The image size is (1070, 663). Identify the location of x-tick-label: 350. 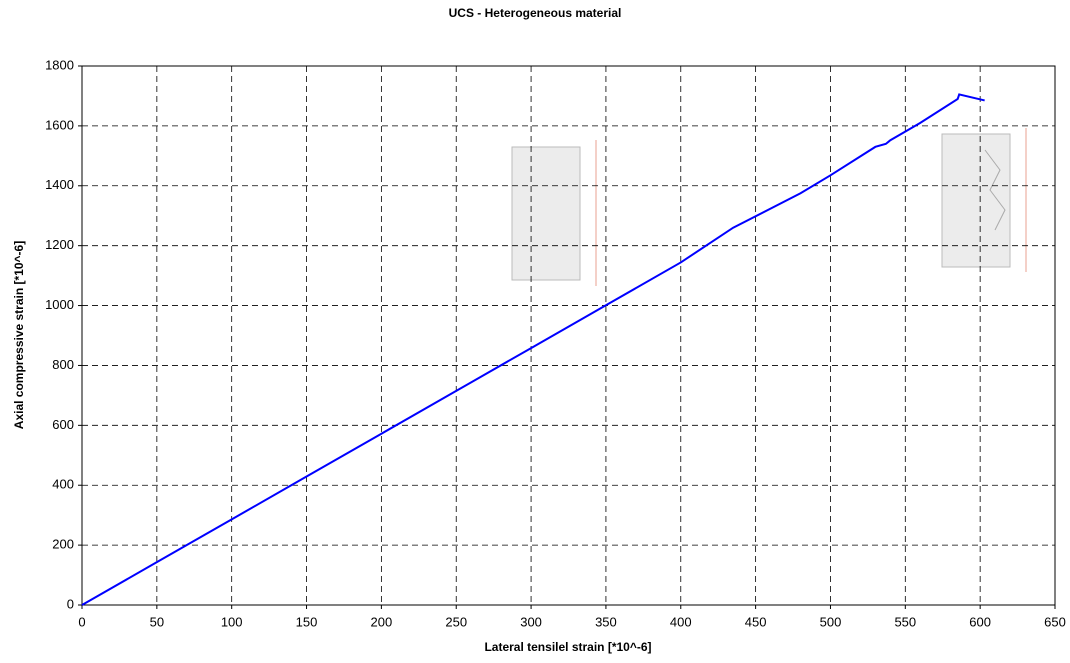
(606, 621).